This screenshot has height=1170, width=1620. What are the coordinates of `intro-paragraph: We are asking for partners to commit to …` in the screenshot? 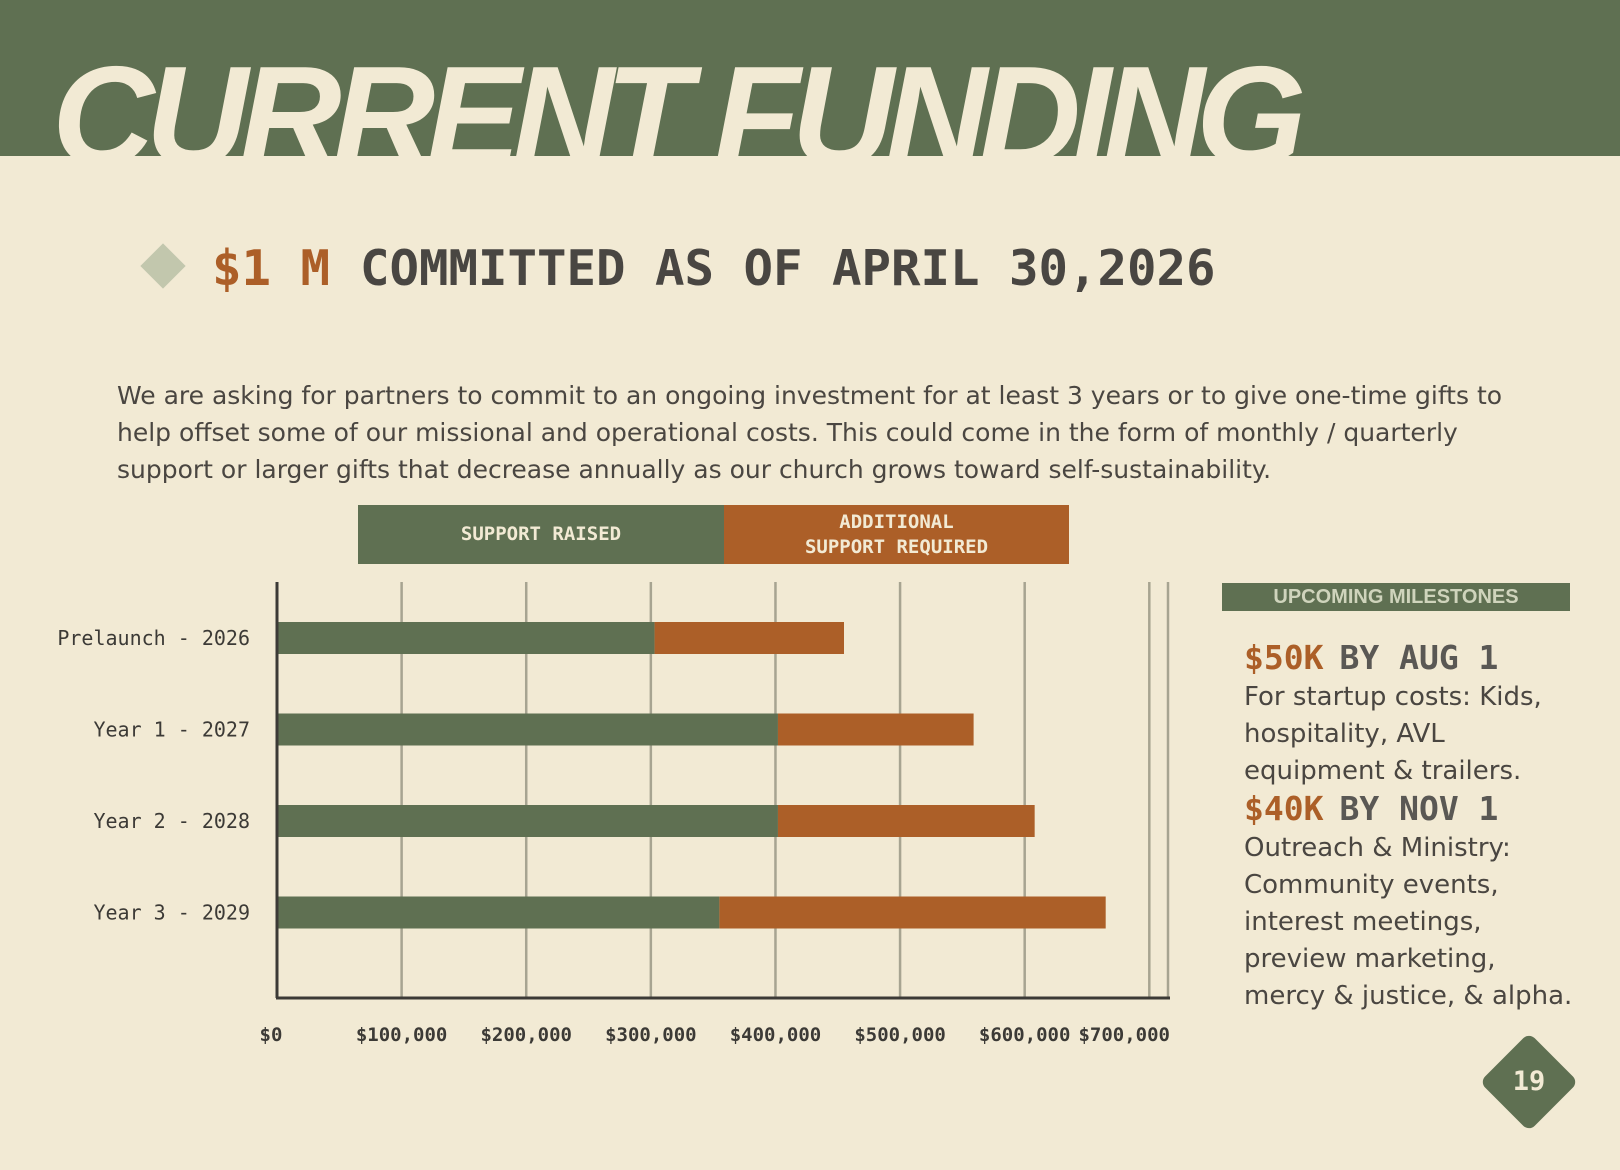 It's located at (810, 432).